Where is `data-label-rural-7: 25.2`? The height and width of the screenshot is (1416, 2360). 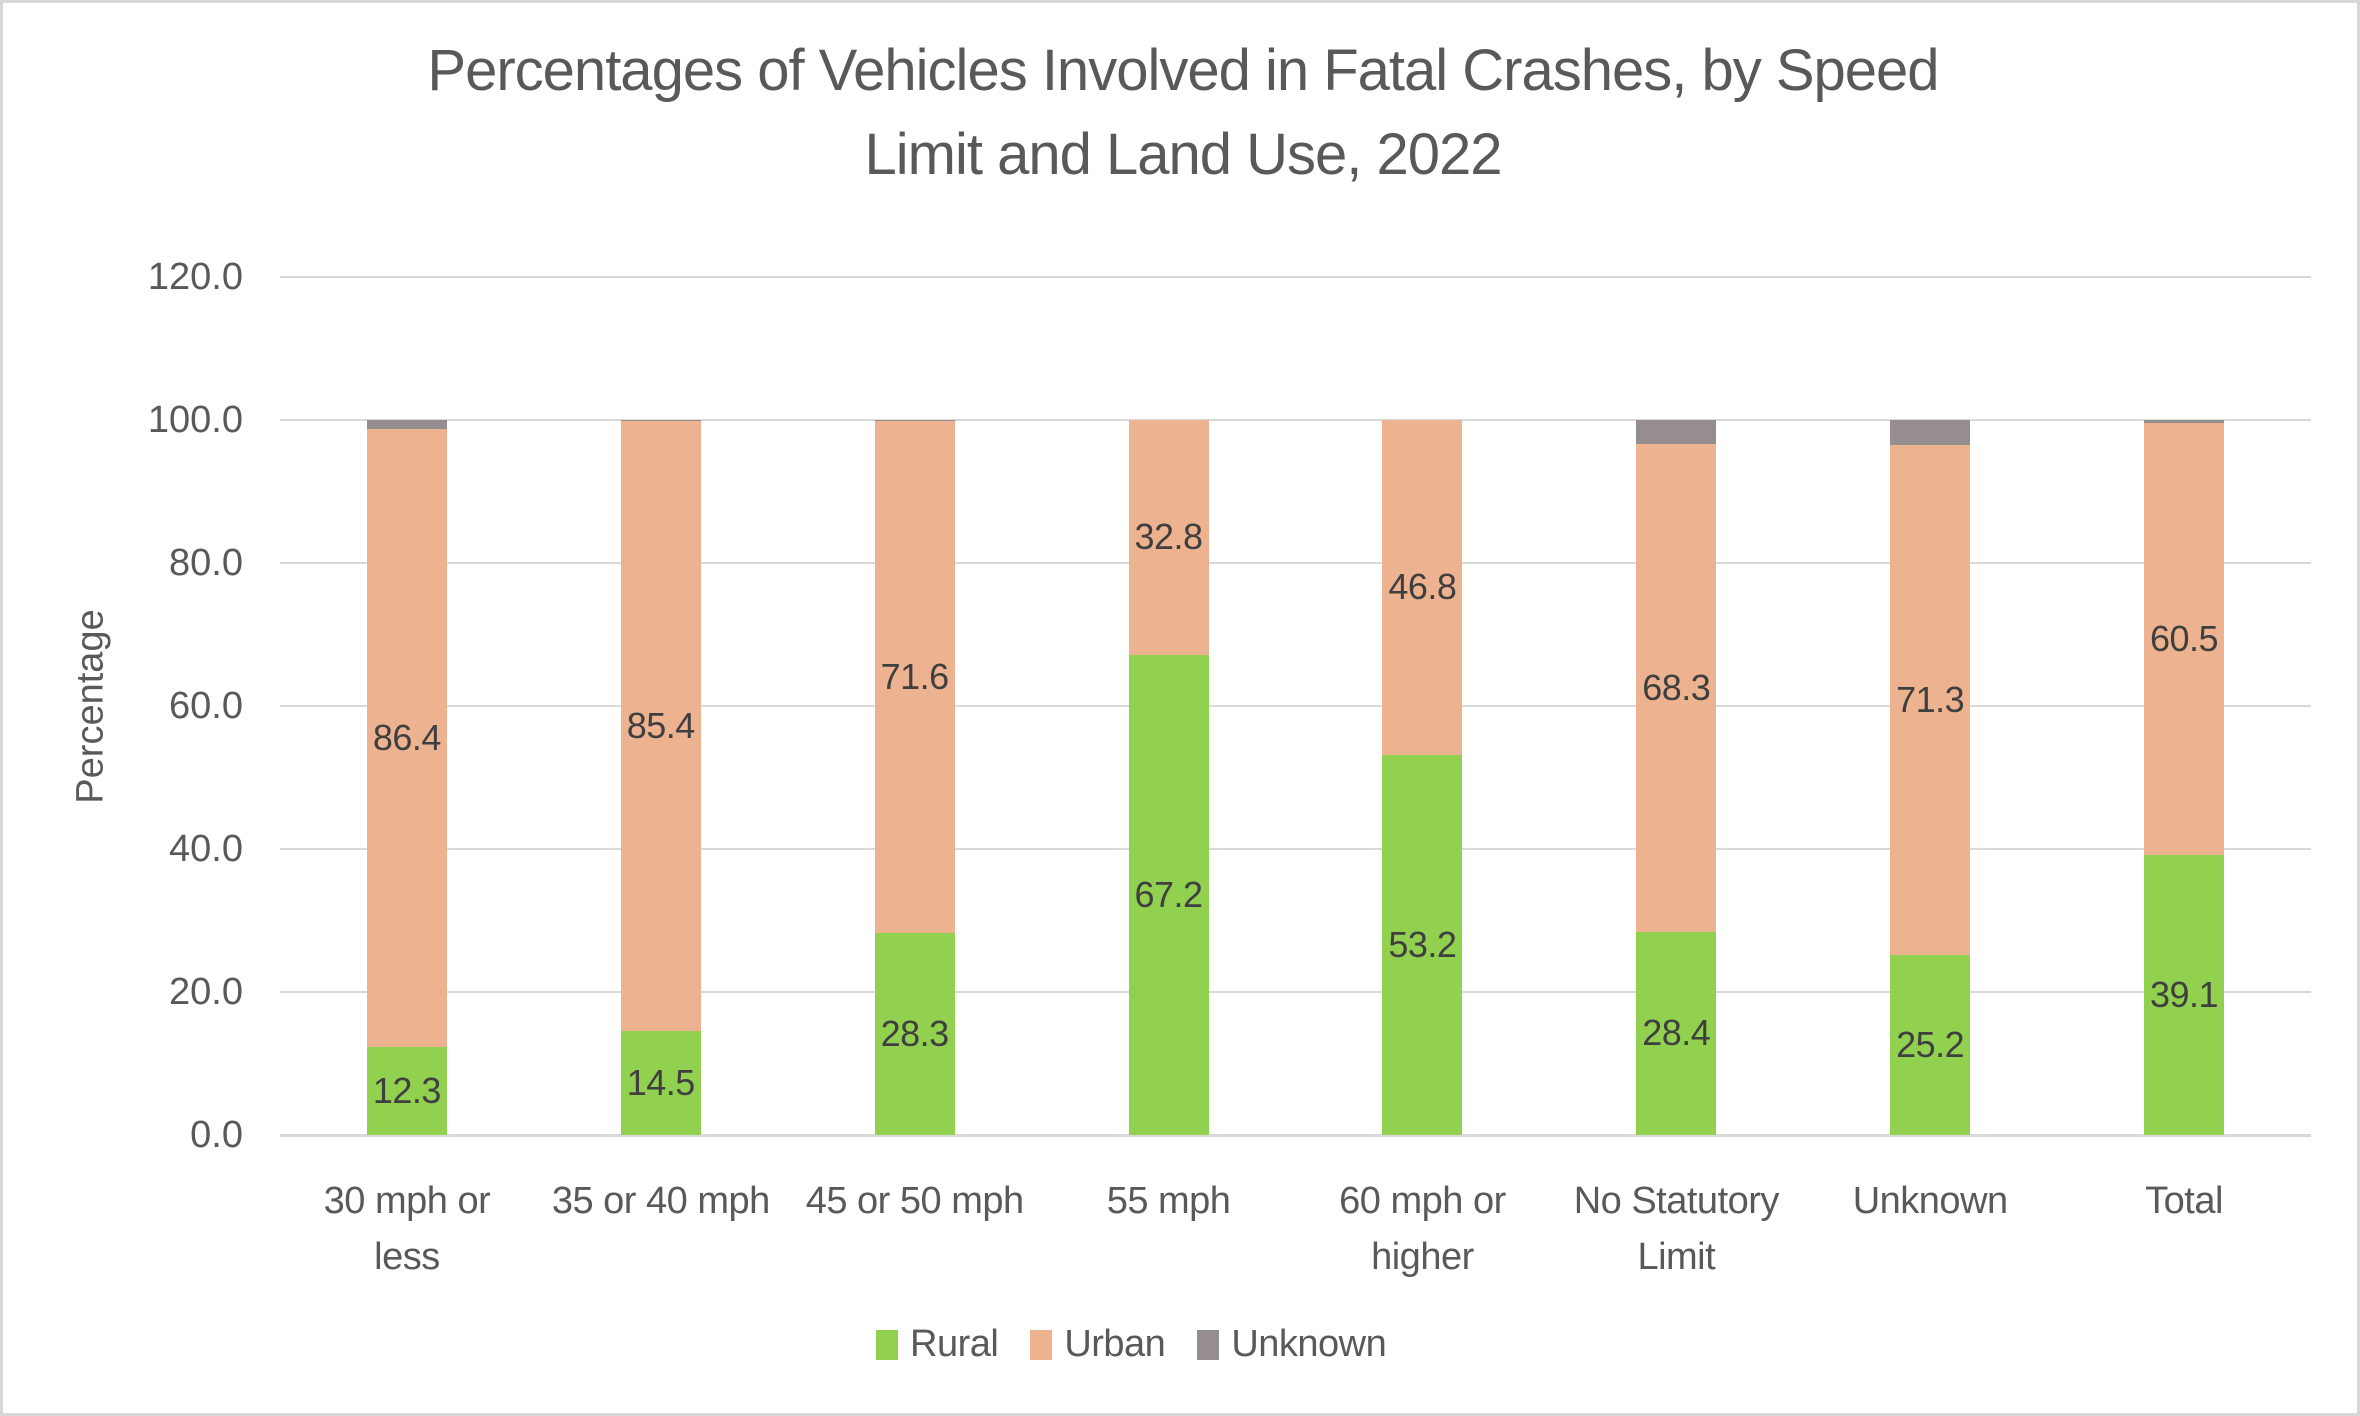 data-label-rural-7: 25.2 is located at coordinates (1930, 1044).